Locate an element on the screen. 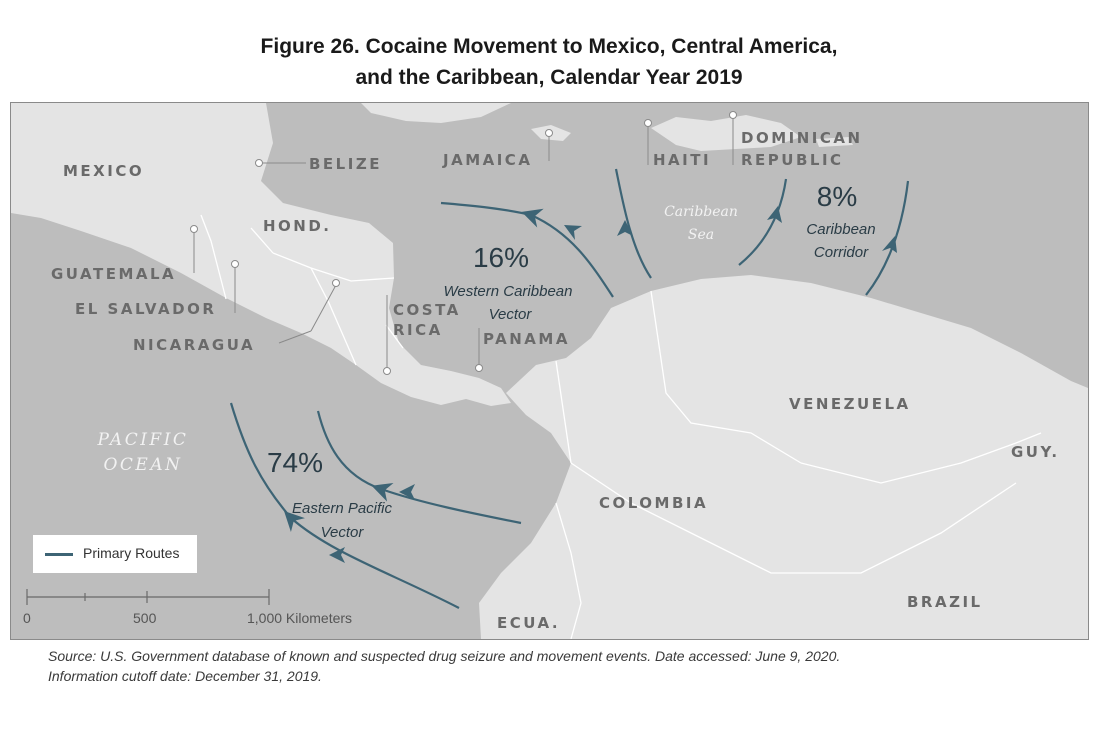 The width and height of the screenshot is (1098, 741). arrowhead-western is located at coordinates (573, 232).